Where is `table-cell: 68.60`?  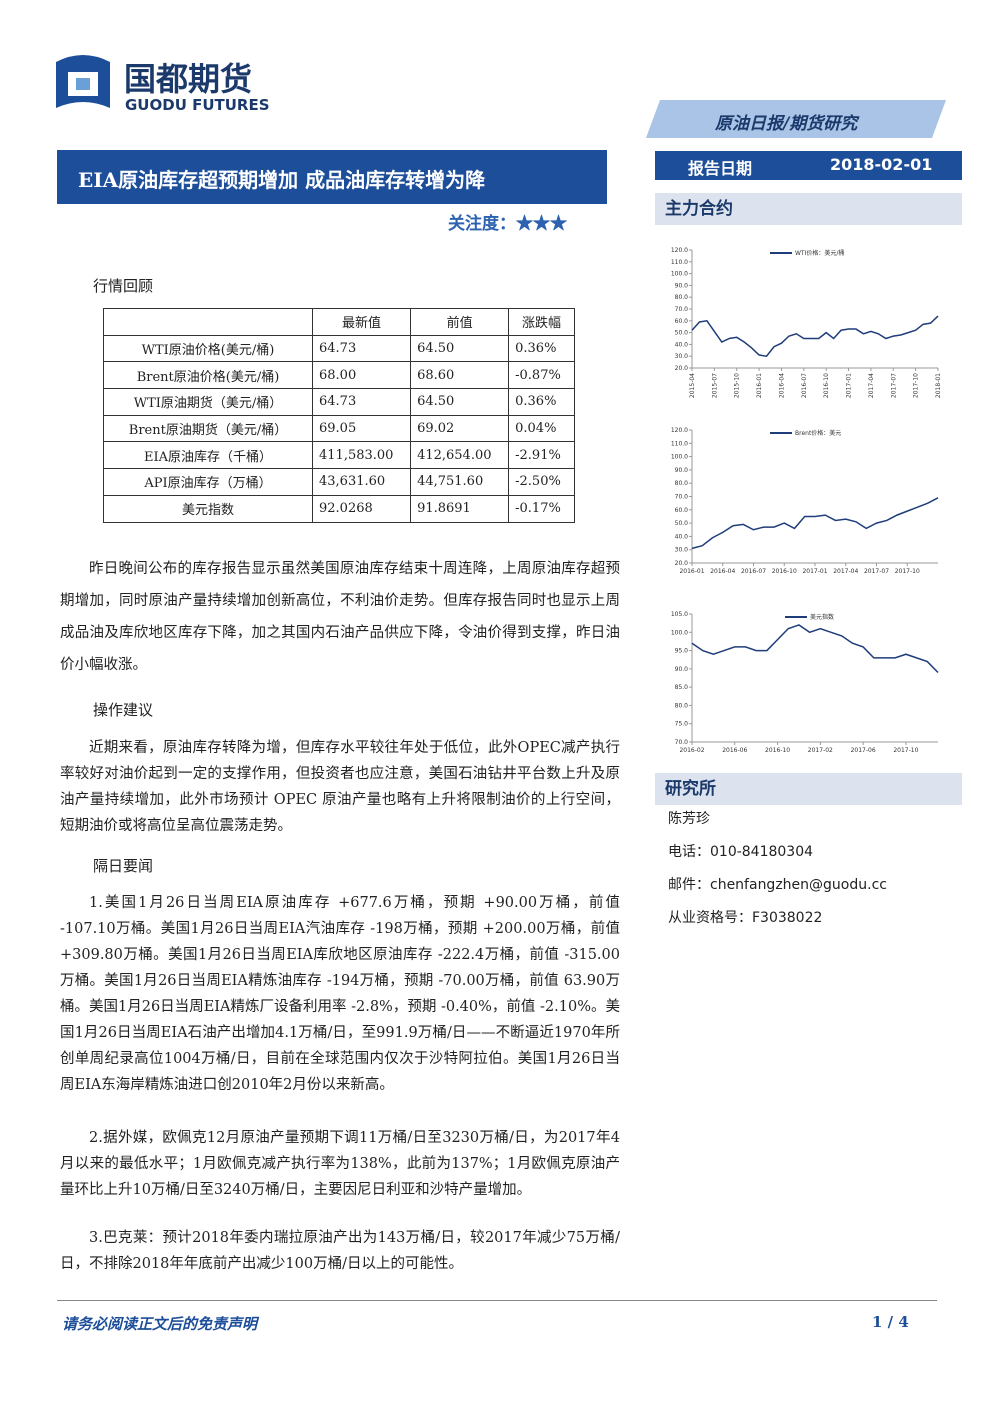 table-cell: 68.60 is located at coordinates (460, 375).